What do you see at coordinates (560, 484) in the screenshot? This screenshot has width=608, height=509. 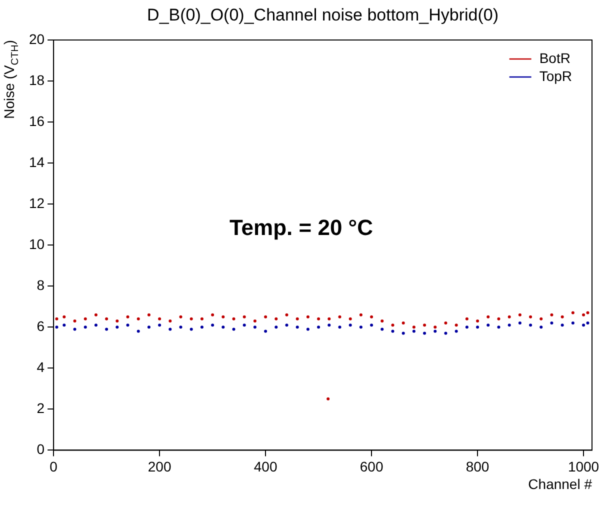 I see `x-axis-title: Channel #` at bounding box center [560, 484].